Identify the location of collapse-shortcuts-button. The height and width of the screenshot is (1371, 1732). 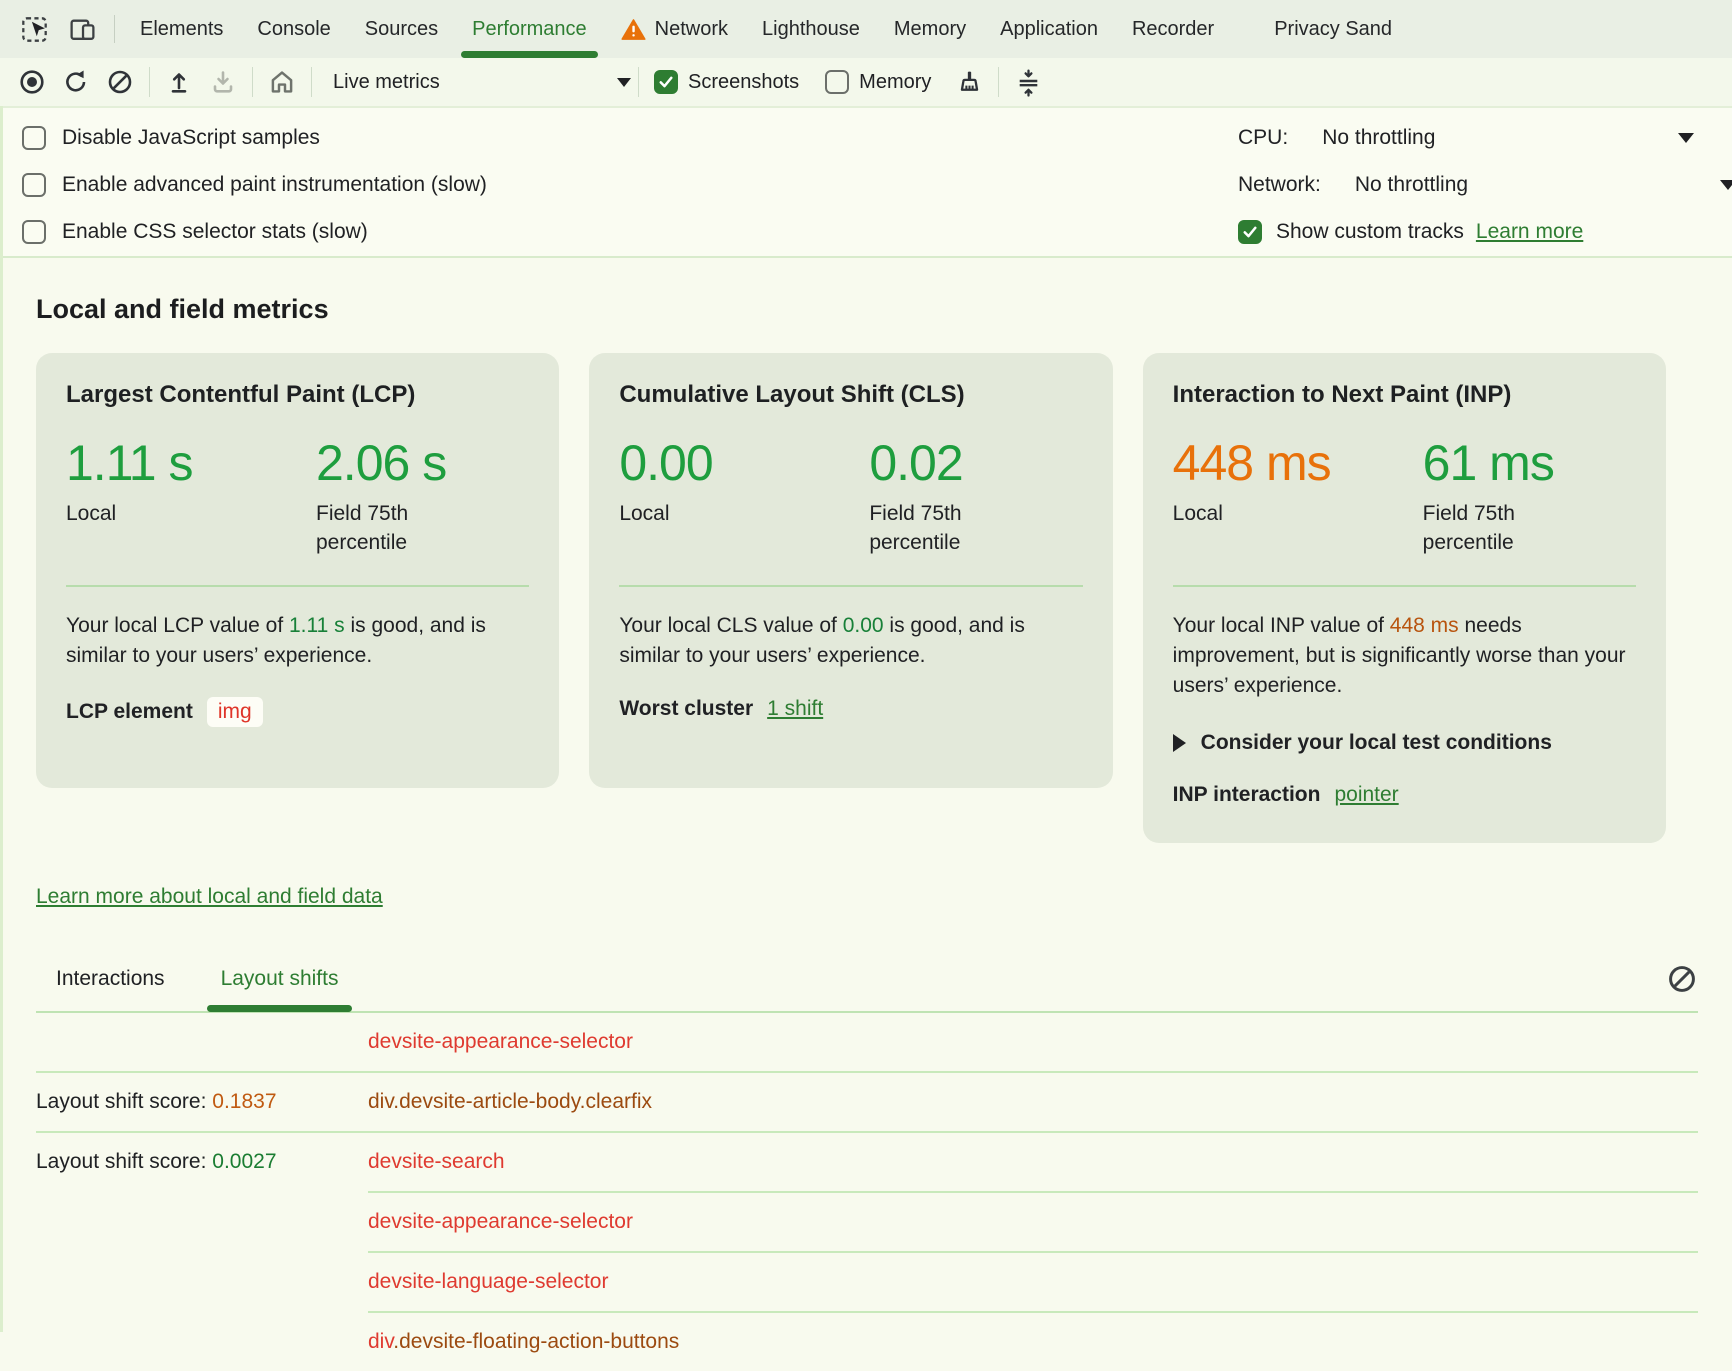
(1028, 82).